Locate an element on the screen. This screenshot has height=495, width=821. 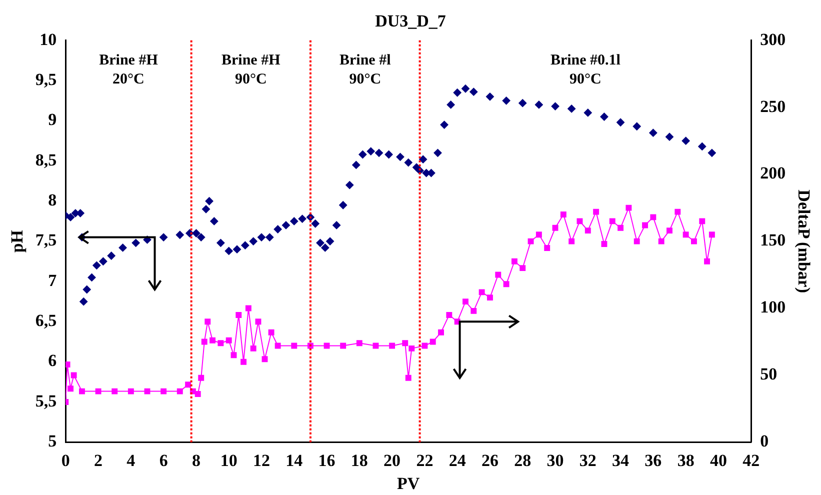
x-tick-label: 16 is located at coordinates (327, 460).